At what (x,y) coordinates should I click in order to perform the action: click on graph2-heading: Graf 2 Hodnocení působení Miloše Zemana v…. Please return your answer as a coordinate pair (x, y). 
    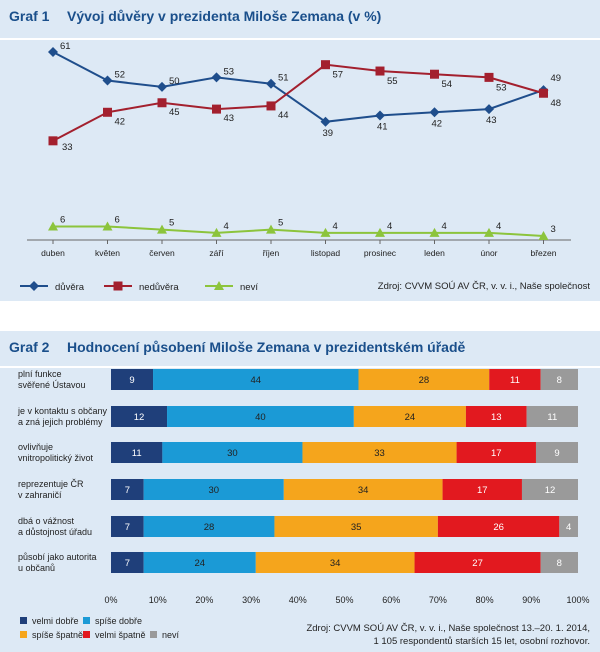
    Looking at the image, I should click on (237, 347).